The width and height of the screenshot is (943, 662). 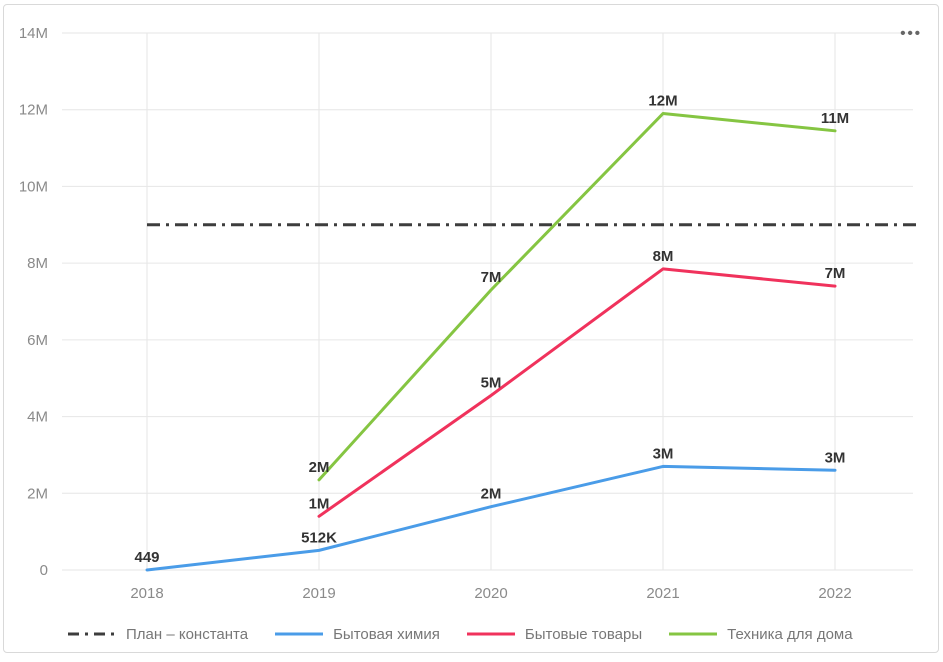 What do you see at coordinates (37, 493) in the screenshot?
I see `y-axis-tick-label: 2M` at bounding box center [37, 493].